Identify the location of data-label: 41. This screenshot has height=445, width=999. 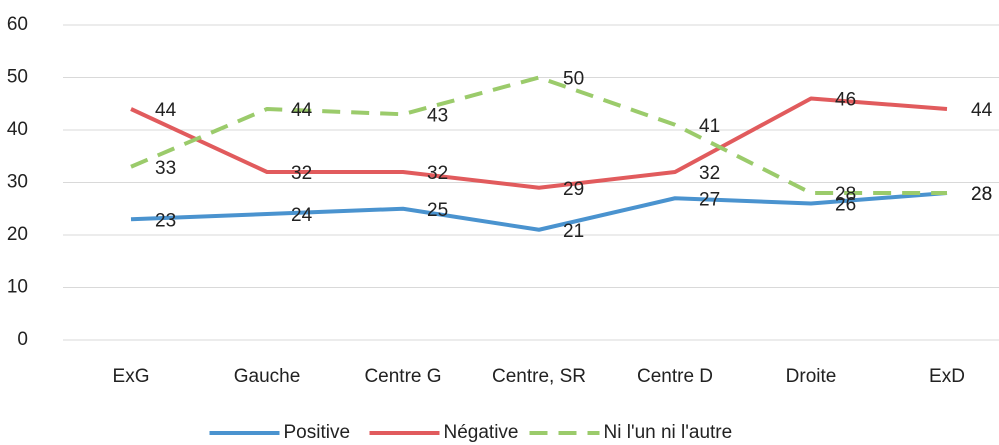
(709, 126).